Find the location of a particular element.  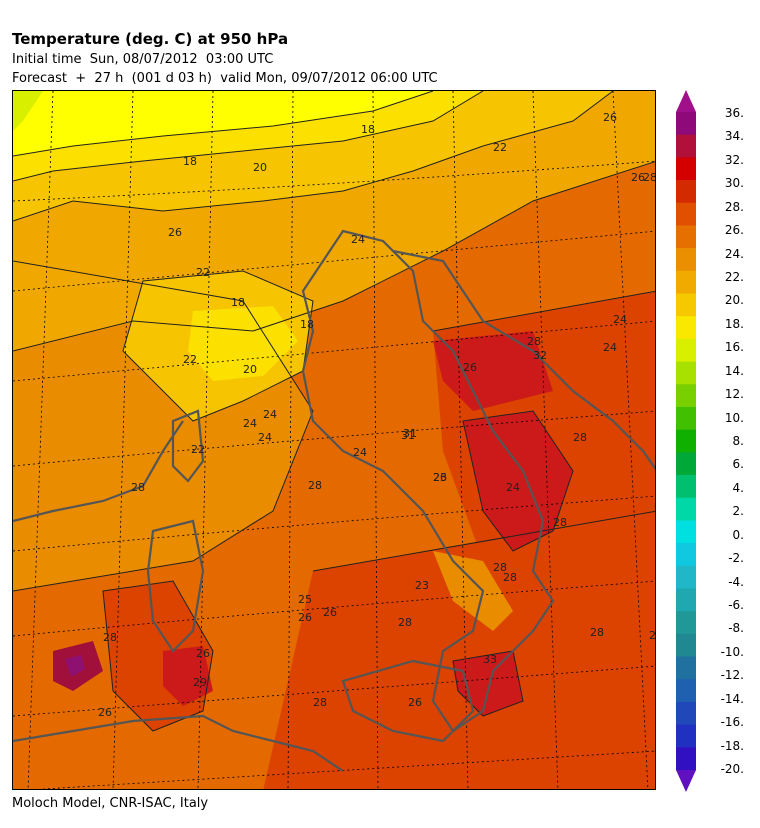

colorbar-tick: -6. is located at coordinates (736, 605).